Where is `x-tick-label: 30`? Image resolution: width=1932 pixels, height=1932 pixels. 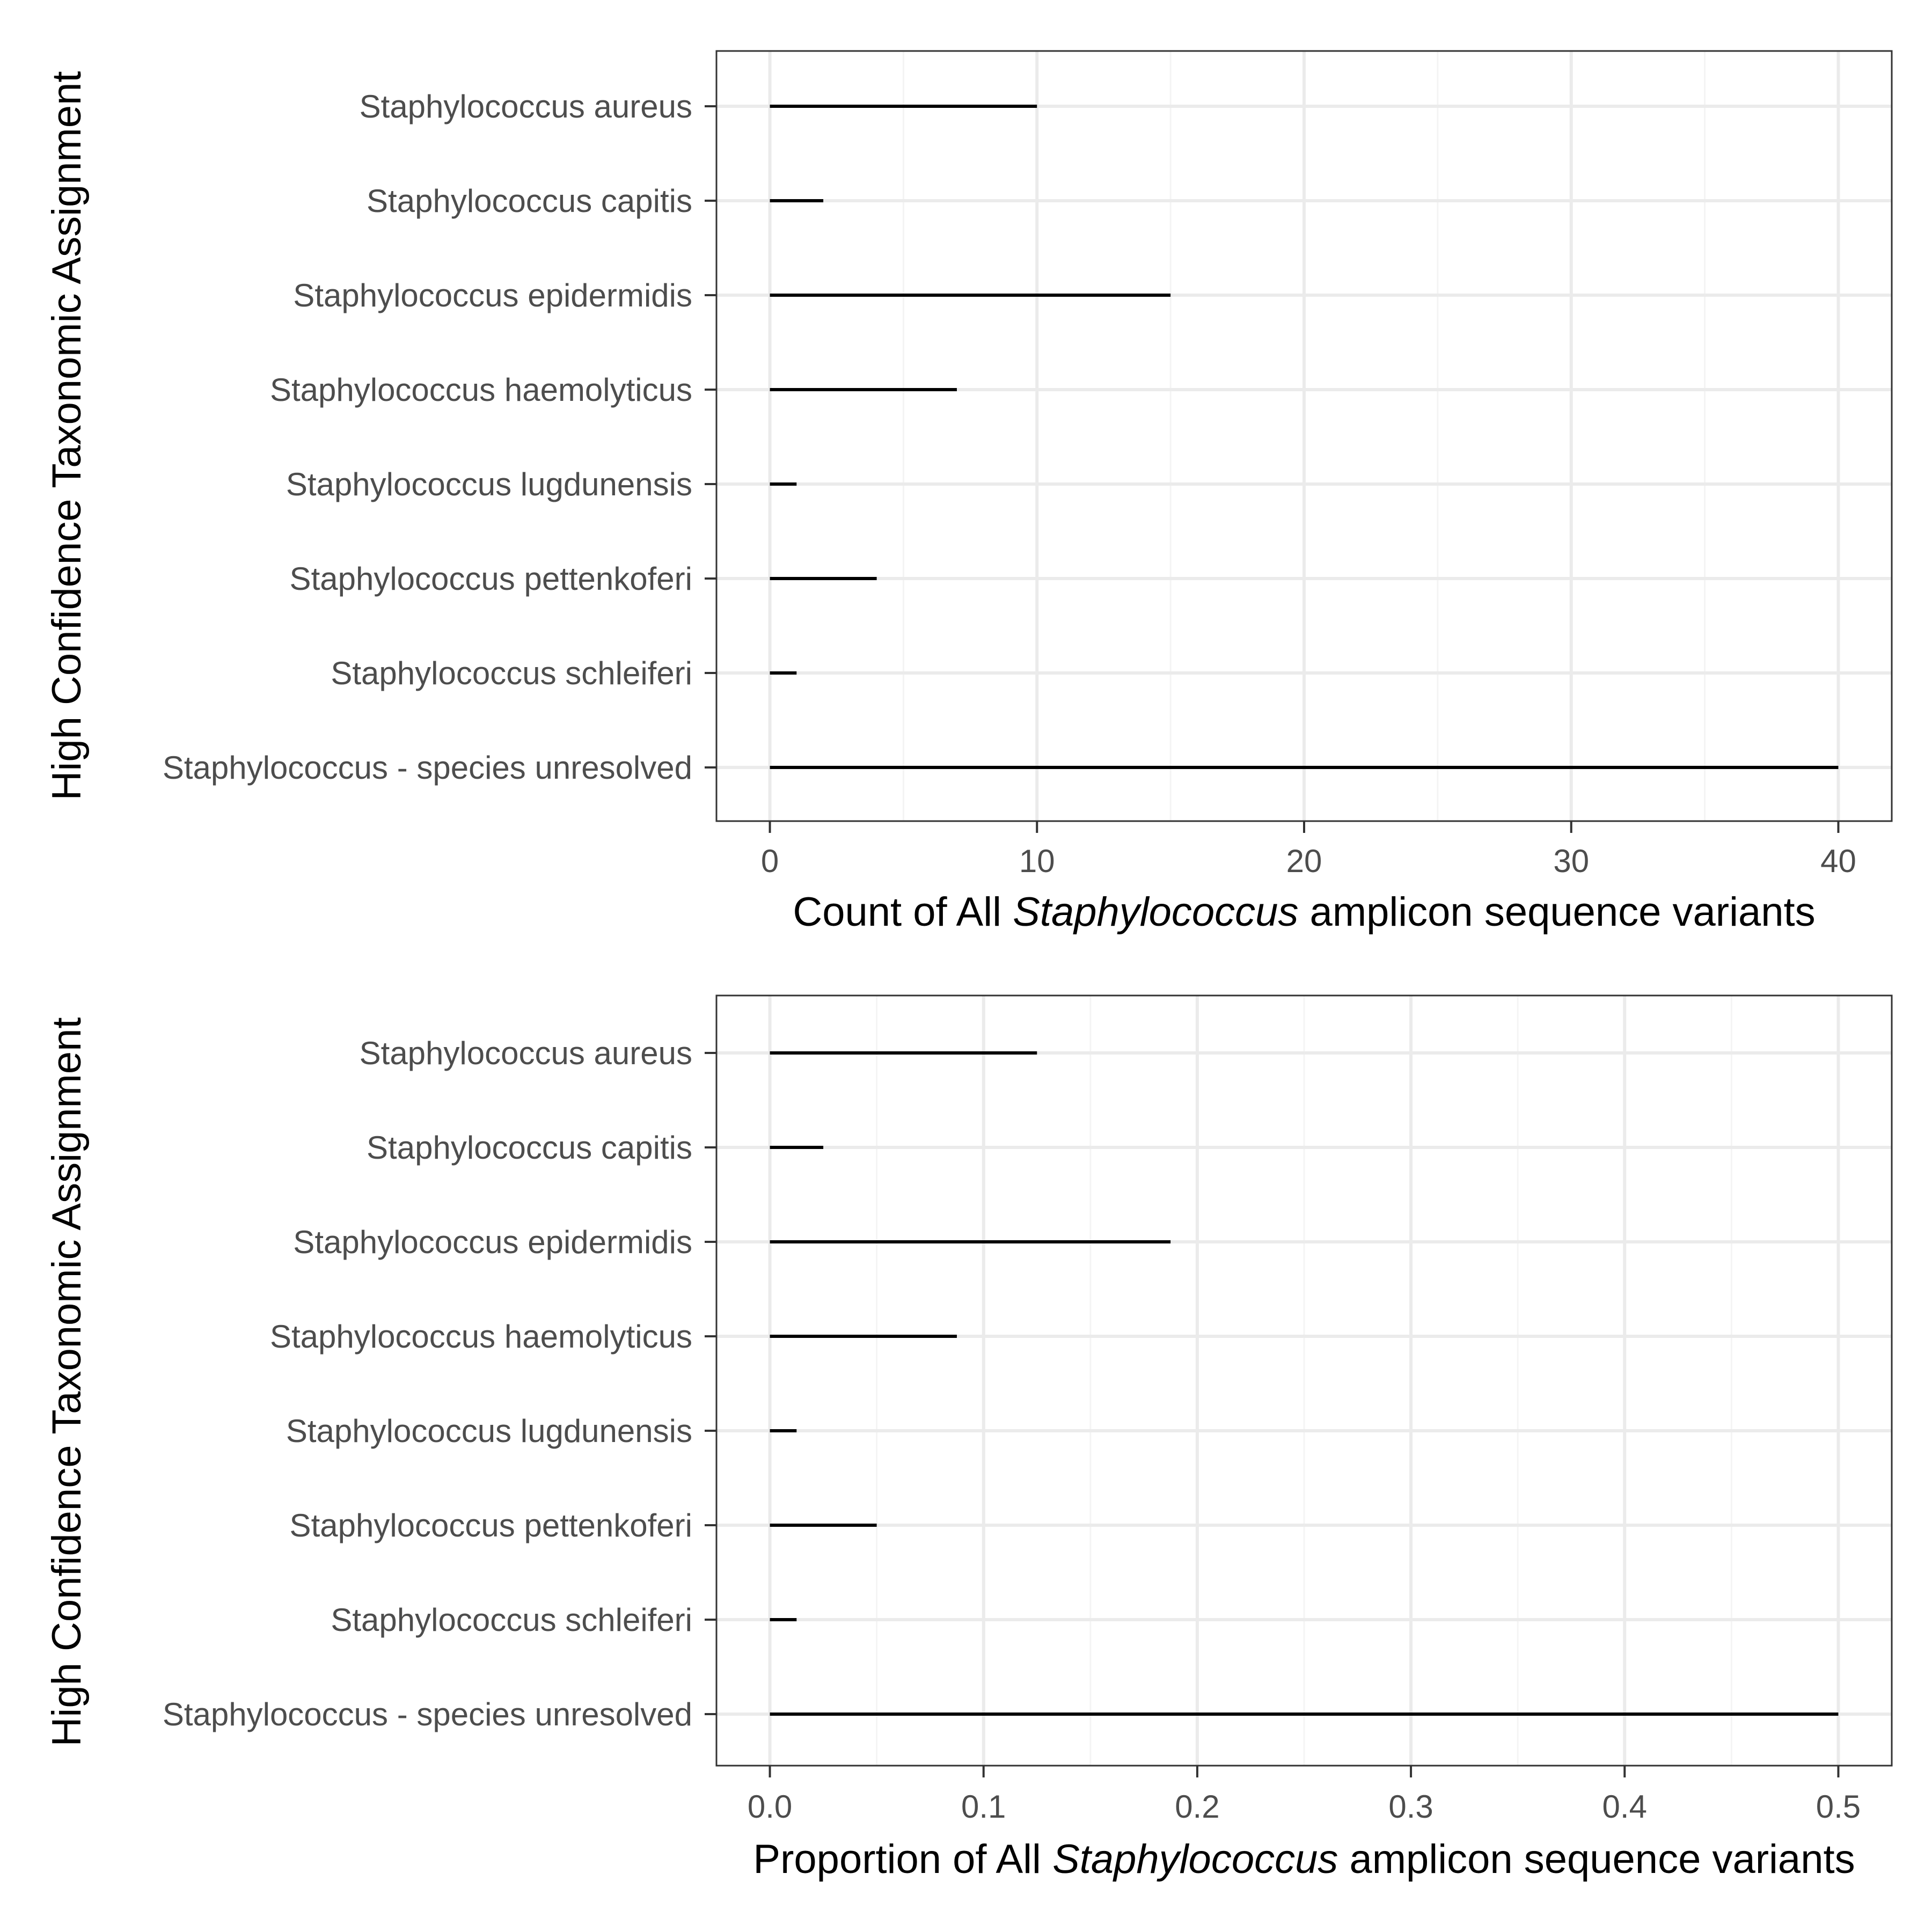 x-tick-label: 30 is located at coordinates (1571, 861).